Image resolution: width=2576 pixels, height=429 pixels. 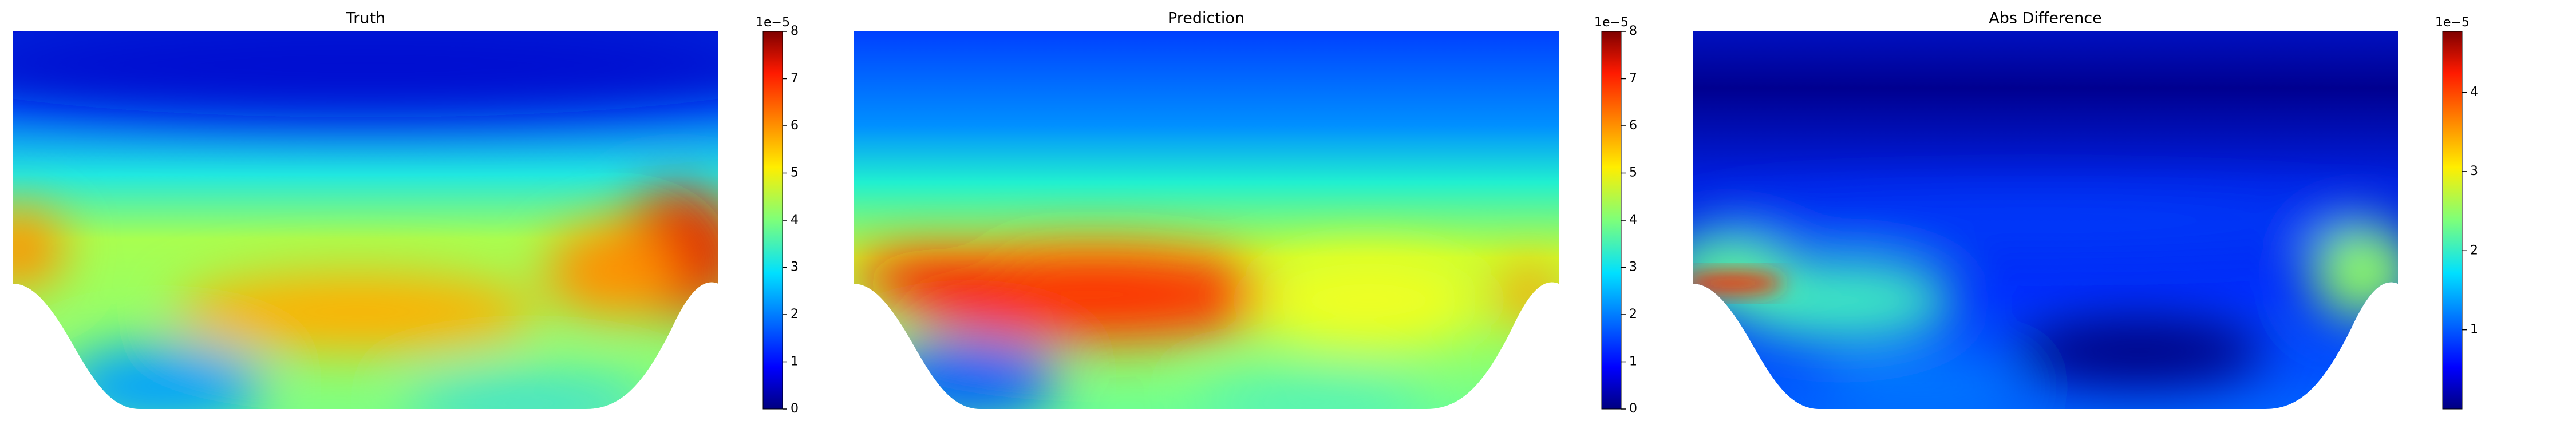 I want to click on panel-title: Truth, so click(x=365, y=18).